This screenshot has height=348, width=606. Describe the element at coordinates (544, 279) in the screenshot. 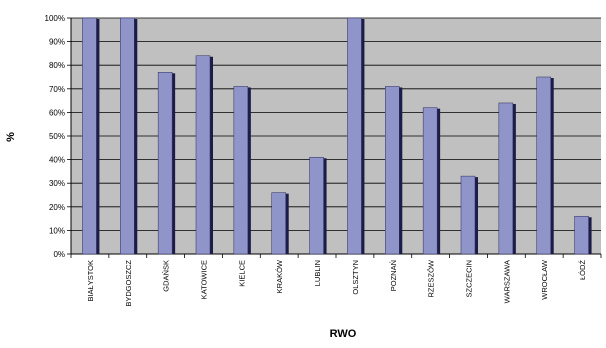

I see `x-tick-label: WROCŁAW` at that location.